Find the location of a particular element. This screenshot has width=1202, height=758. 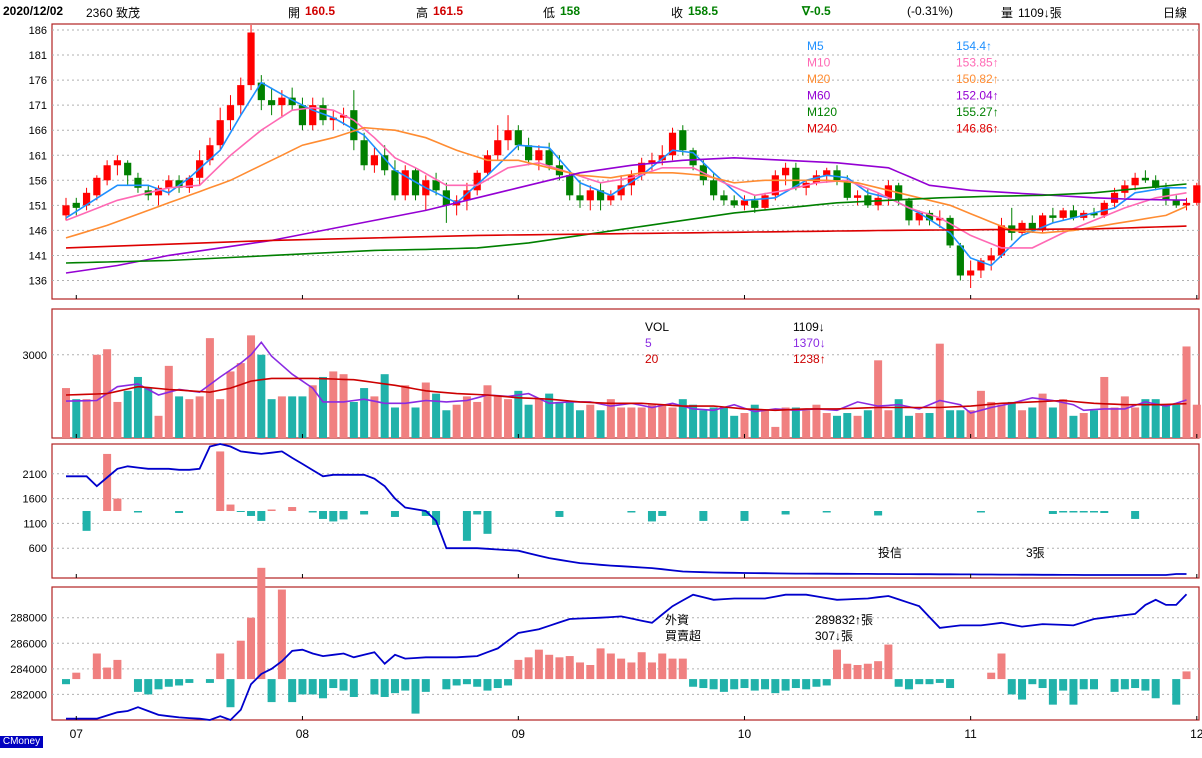

volume-legend-value: 1109↓ is located at coordinates (809, 327).